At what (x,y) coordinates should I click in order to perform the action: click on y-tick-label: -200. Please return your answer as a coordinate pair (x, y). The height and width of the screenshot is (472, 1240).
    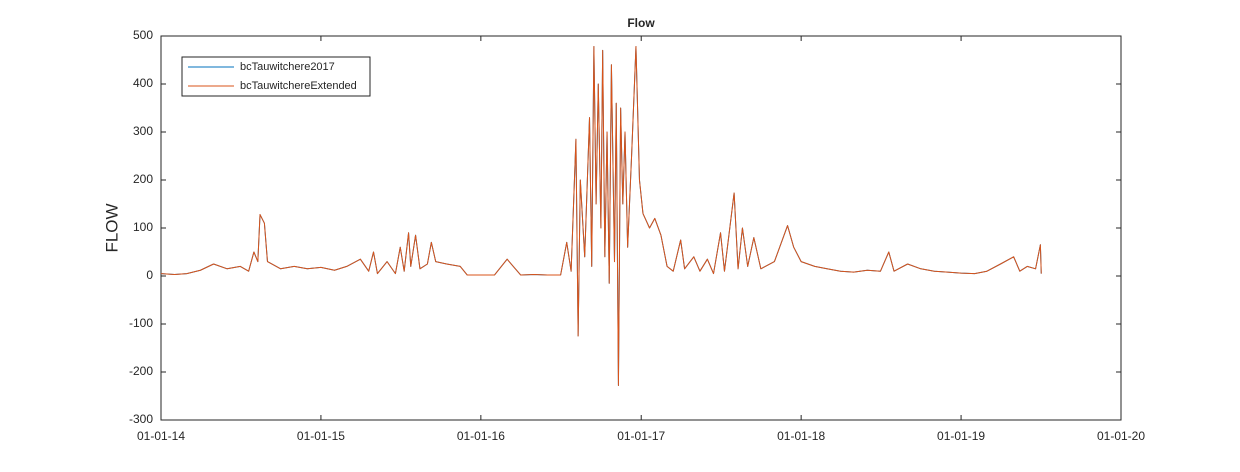
    Looking at the image, I should click on (141, 371).